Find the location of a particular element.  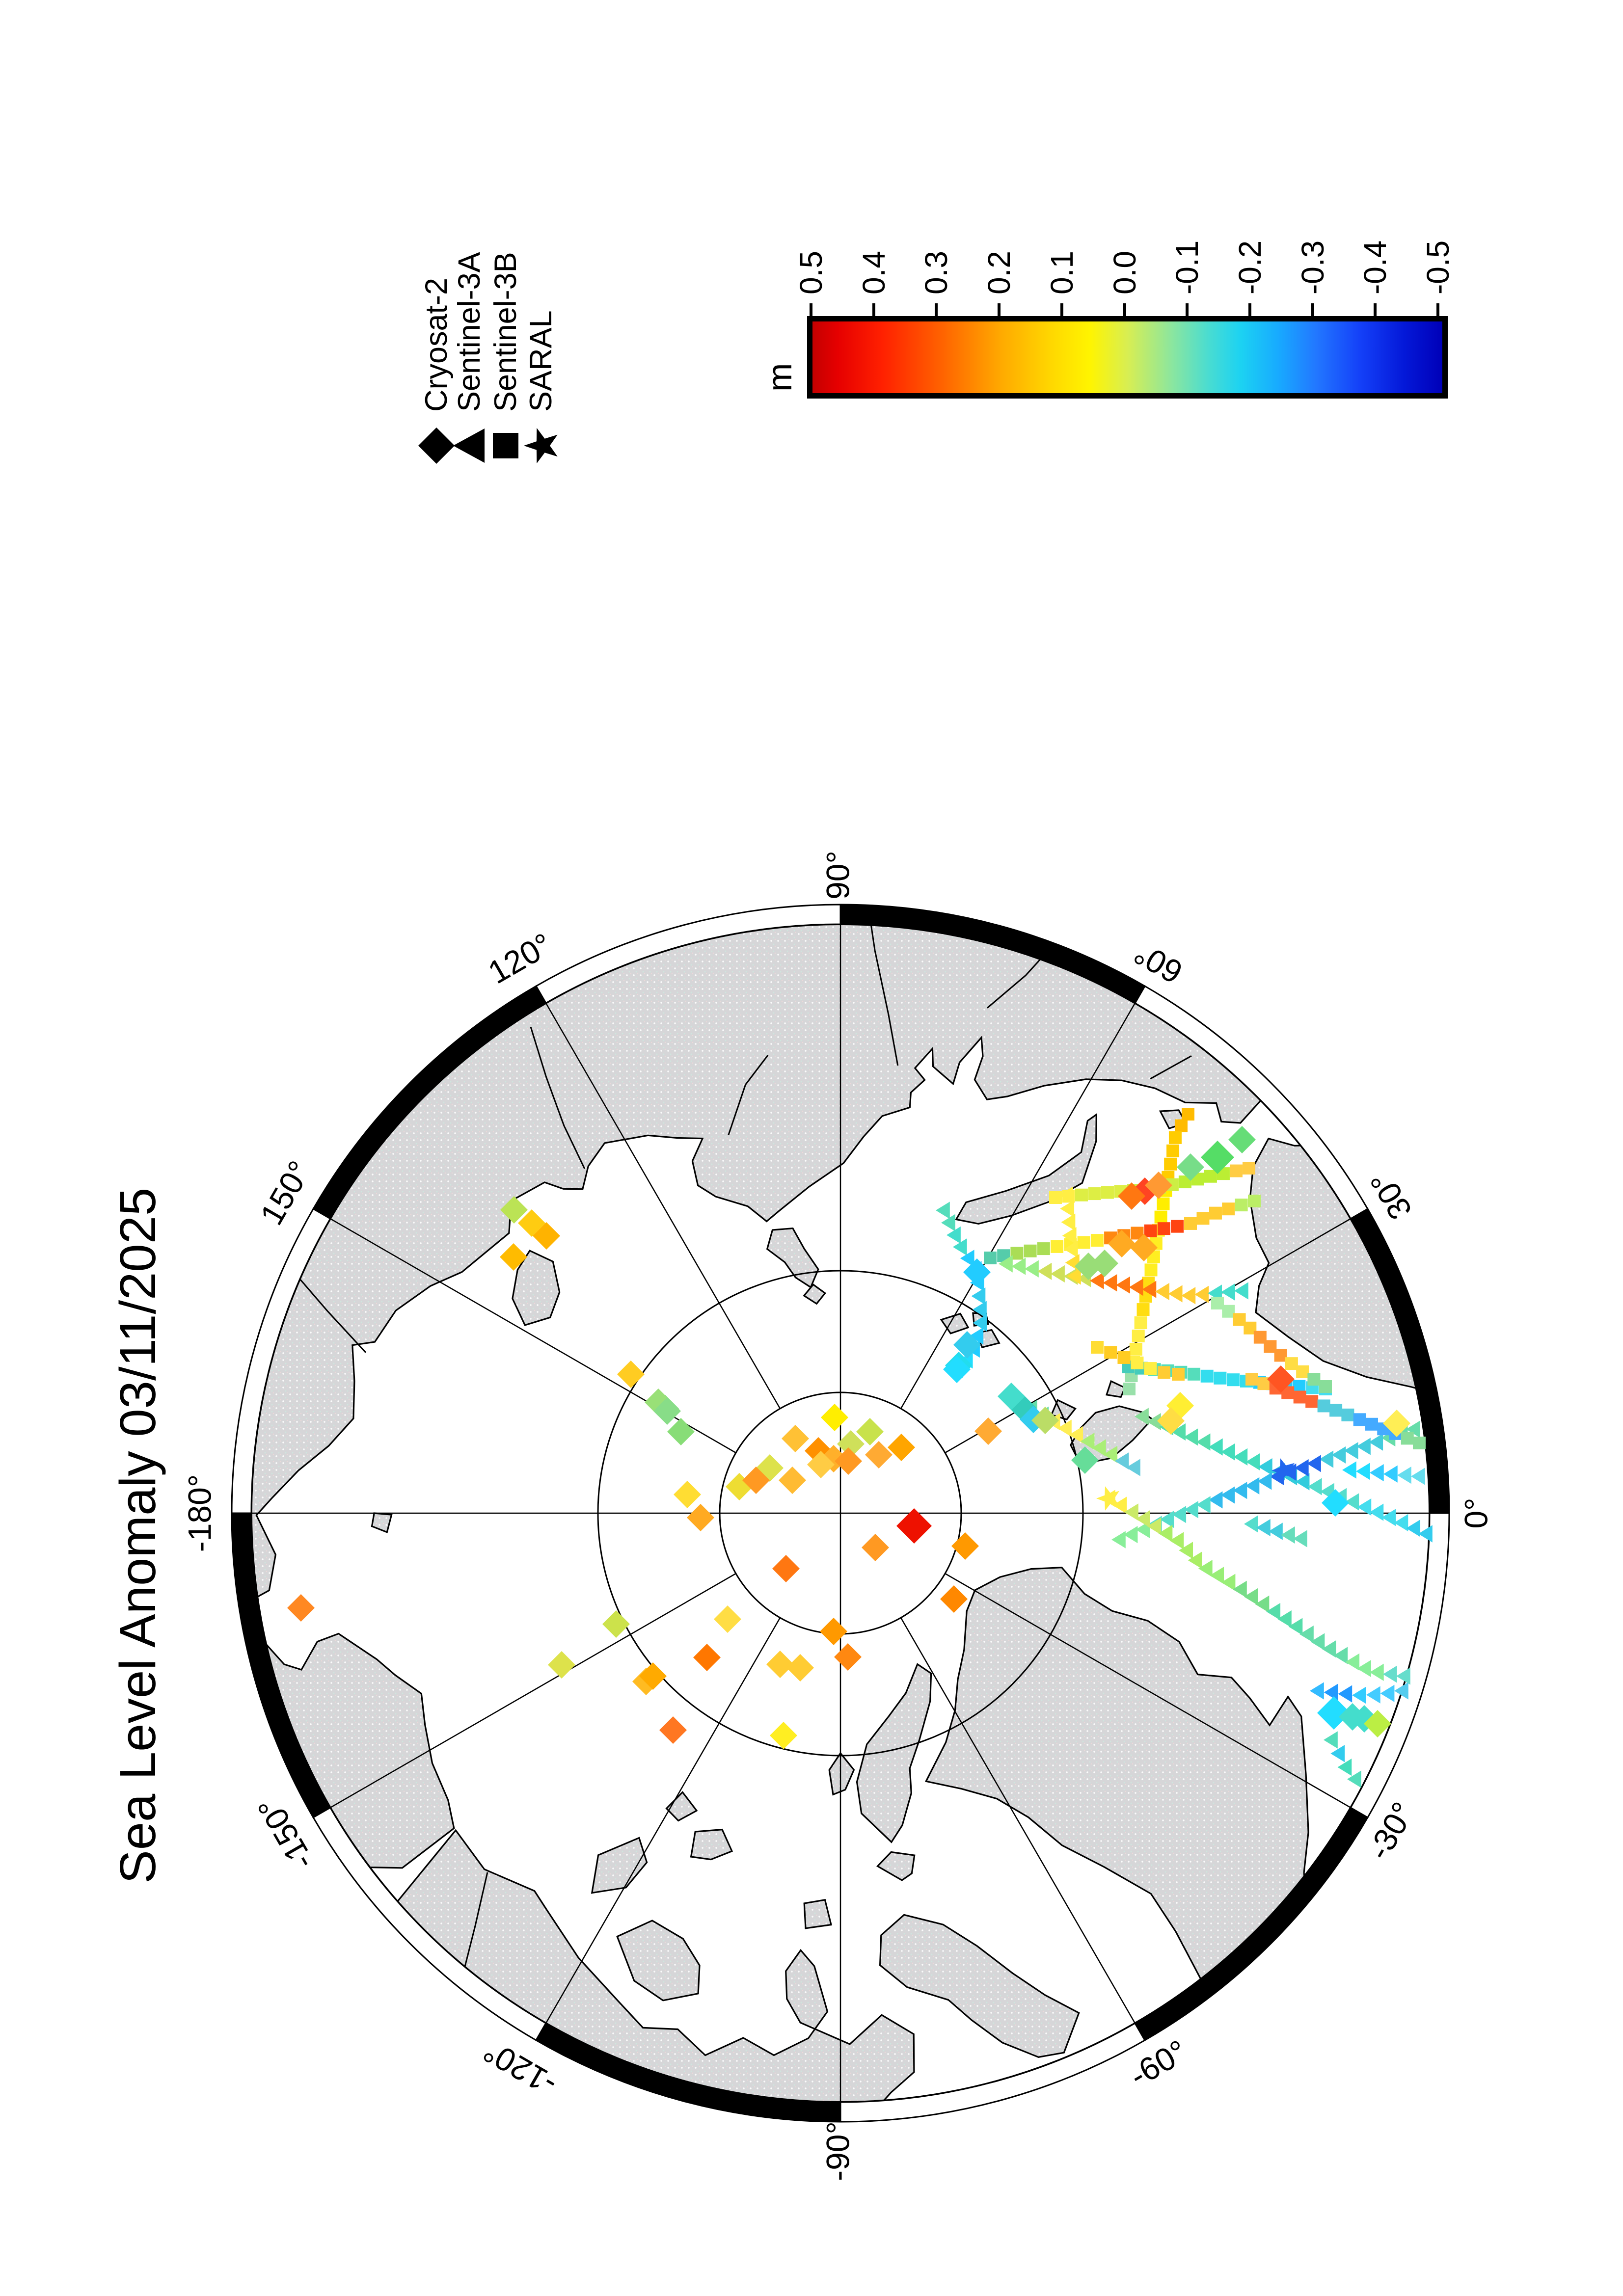

colorbar-unit: m is located at coordinates (779, 377).